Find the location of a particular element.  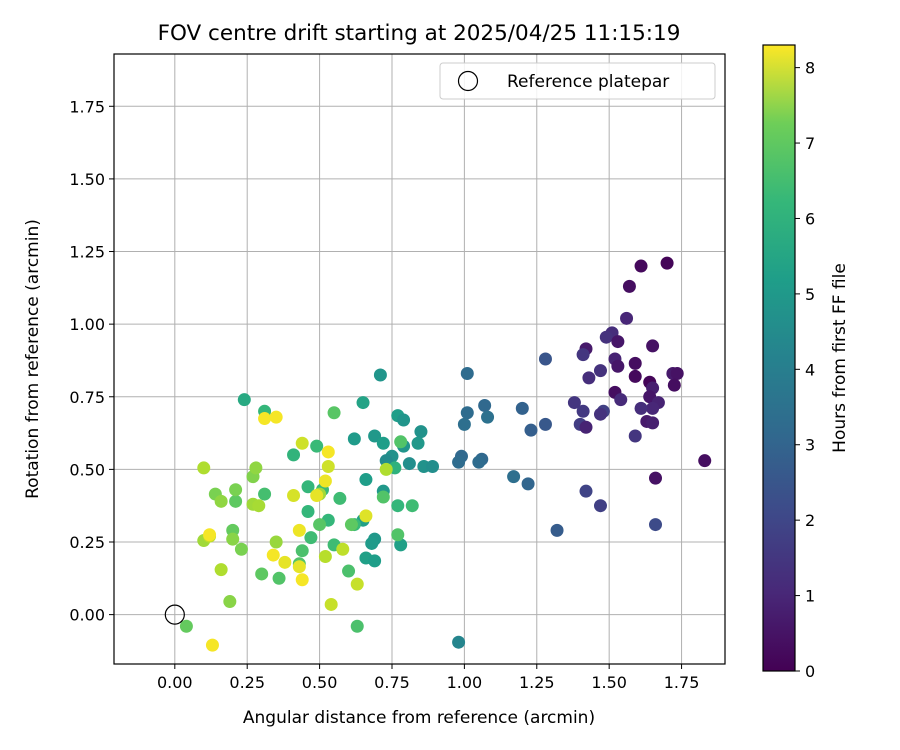

x-tick-label: 1.00 is located at coordinates (465, 682).